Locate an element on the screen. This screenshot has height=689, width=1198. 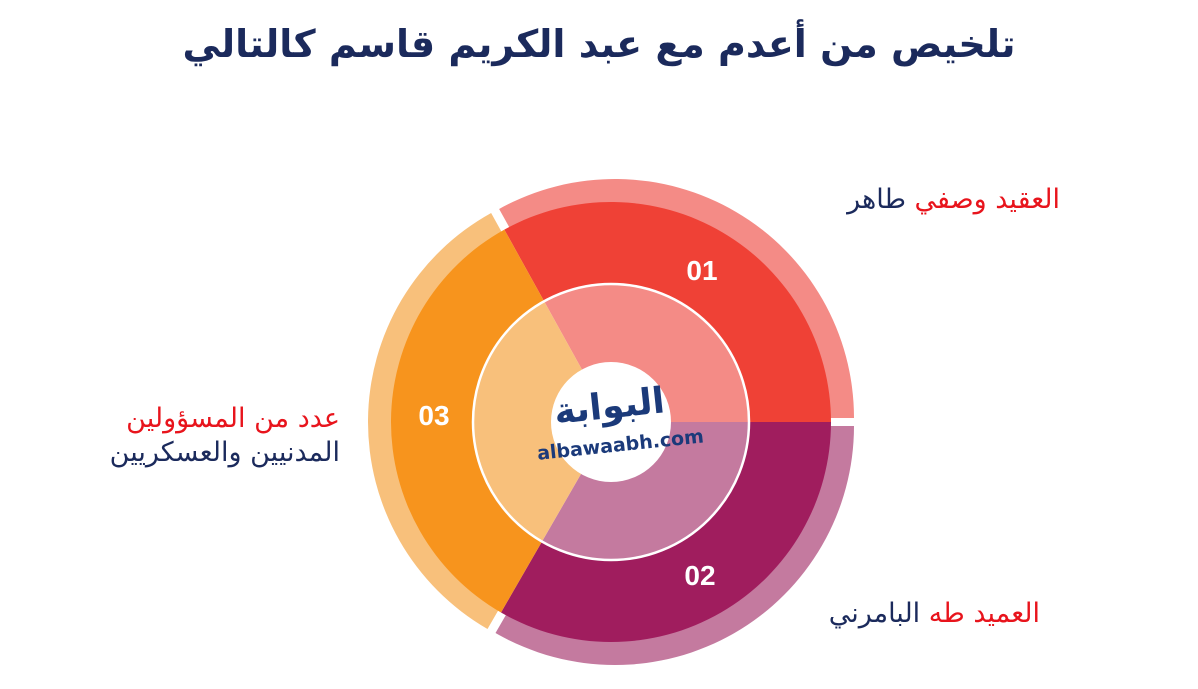
label-segment-01: العقيد وصفي طاهر is located at coordinates (953, 200).